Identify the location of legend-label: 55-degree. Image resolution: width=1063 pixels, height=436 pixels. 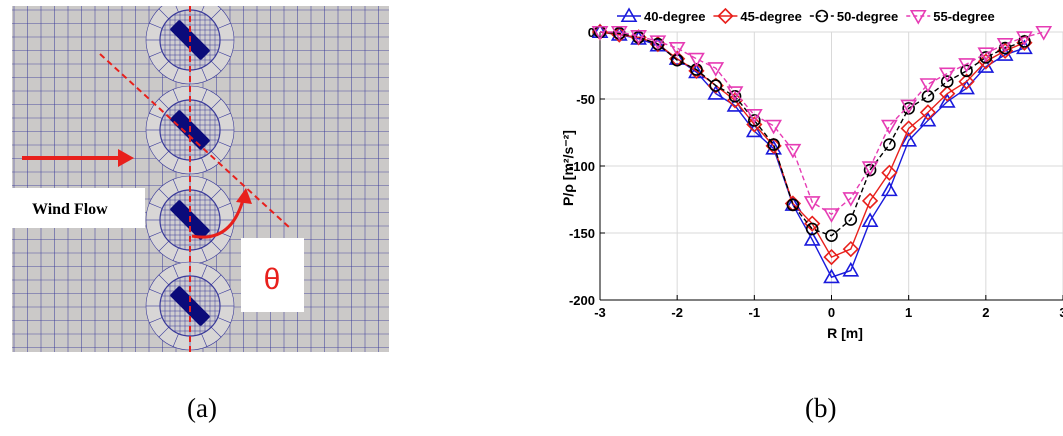
(963, 16).